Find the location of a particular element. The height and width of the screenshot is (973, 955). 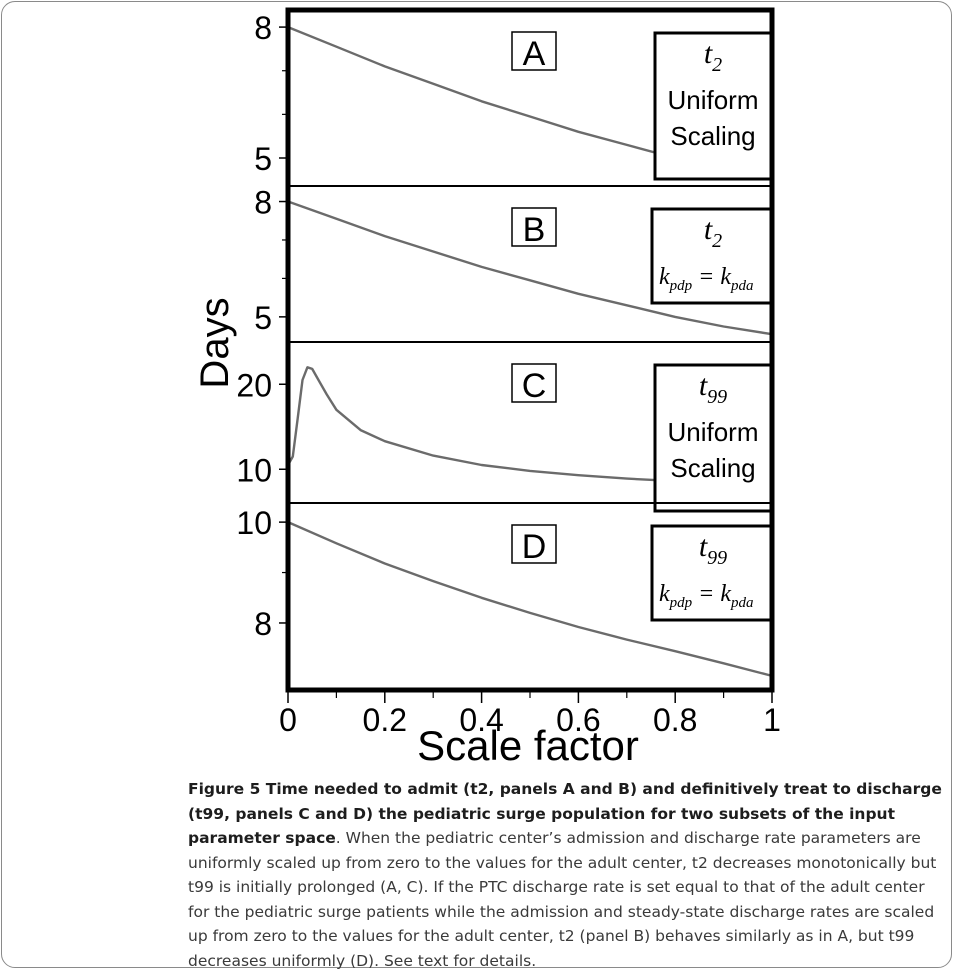

panel-label-text: D is located at coordinates (534, 547).